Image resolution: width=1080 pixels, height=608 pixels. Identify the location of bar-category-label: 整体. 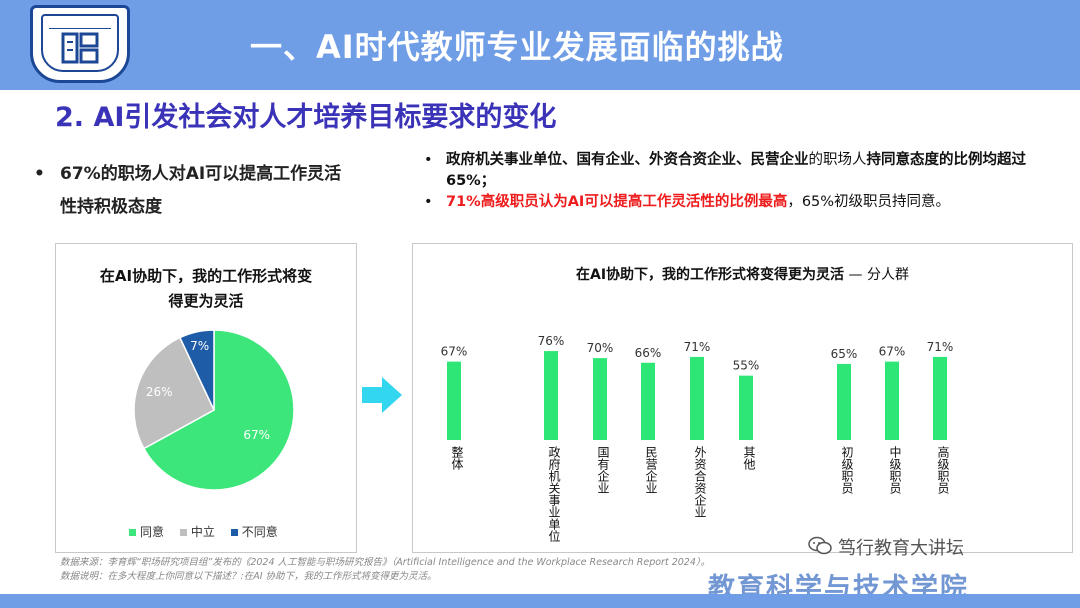
(457, 458).